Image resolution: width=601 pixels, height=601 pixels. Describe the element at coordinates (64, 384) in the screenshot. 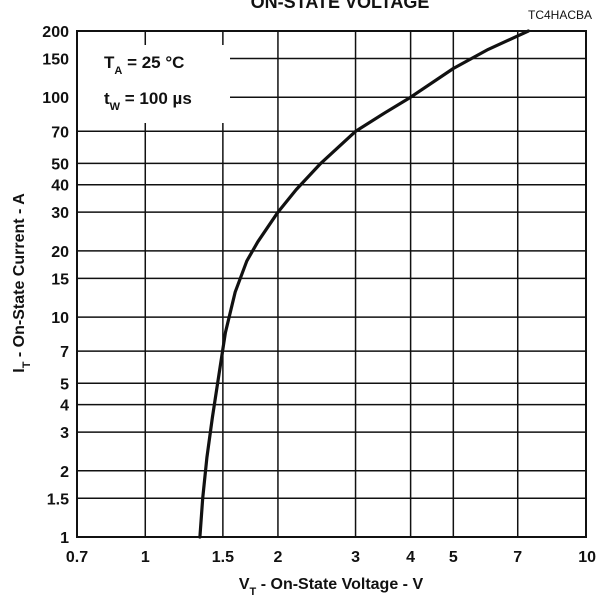

I see `y-tick-label: 5` at that location.